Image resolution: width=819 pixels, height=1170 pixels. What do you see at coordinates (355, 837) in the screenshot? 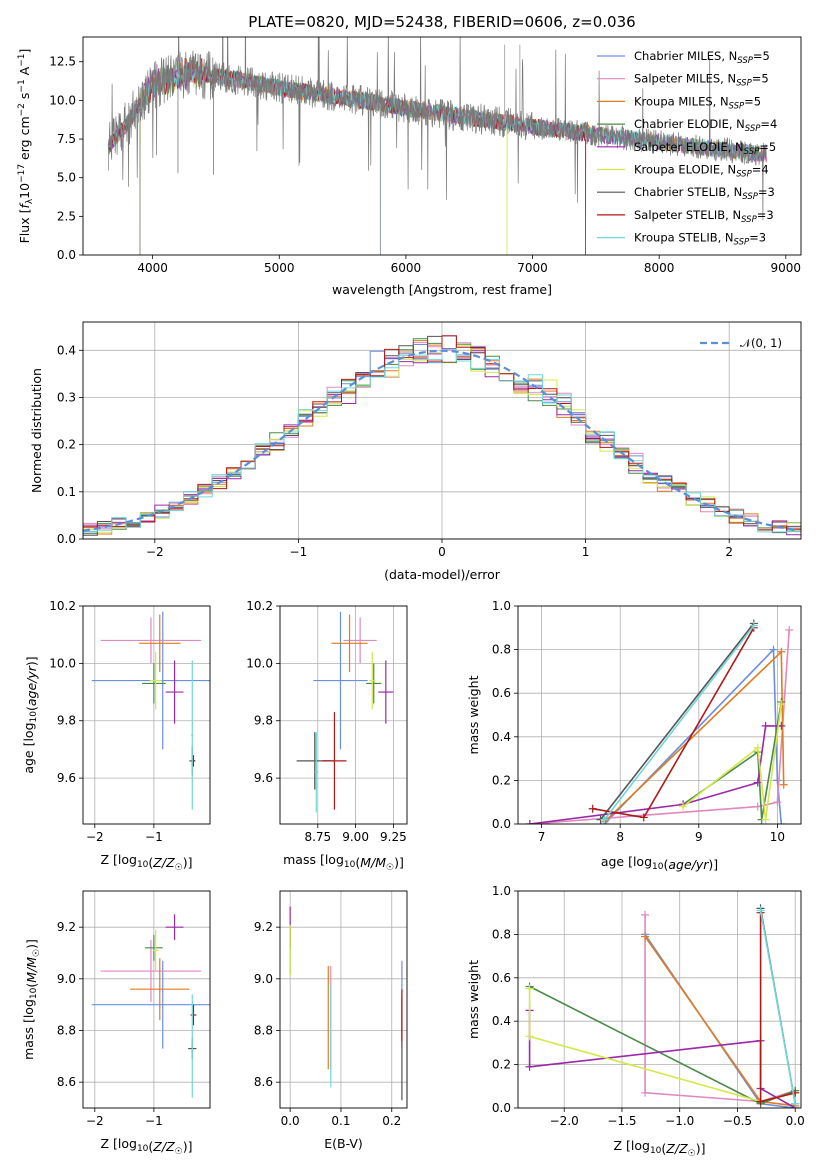
I see `x-tick-label: 9.00` at bounding box center [355, 837].